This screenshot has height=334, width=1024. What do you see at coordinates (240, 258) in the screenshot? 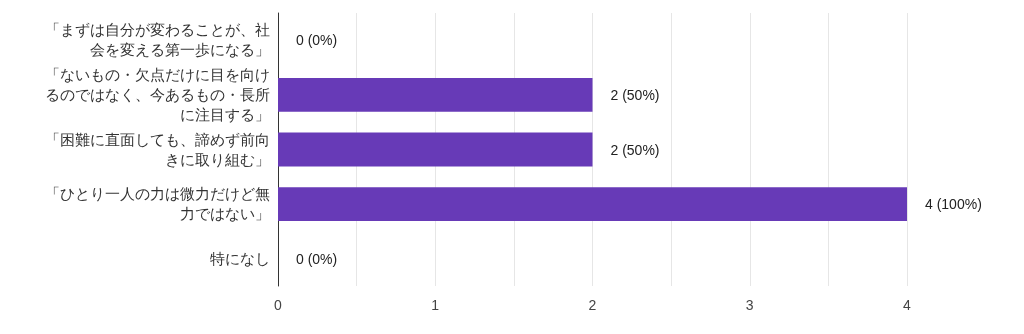
I see `y-tick-label: 特になし` at bounding box center [240, 258].